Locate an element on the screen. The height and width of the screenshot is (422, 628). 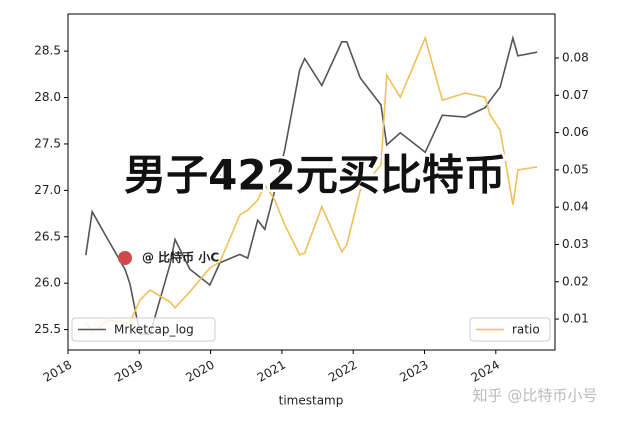
x-axis-label: timestamp is located at coordinates (311, 401).